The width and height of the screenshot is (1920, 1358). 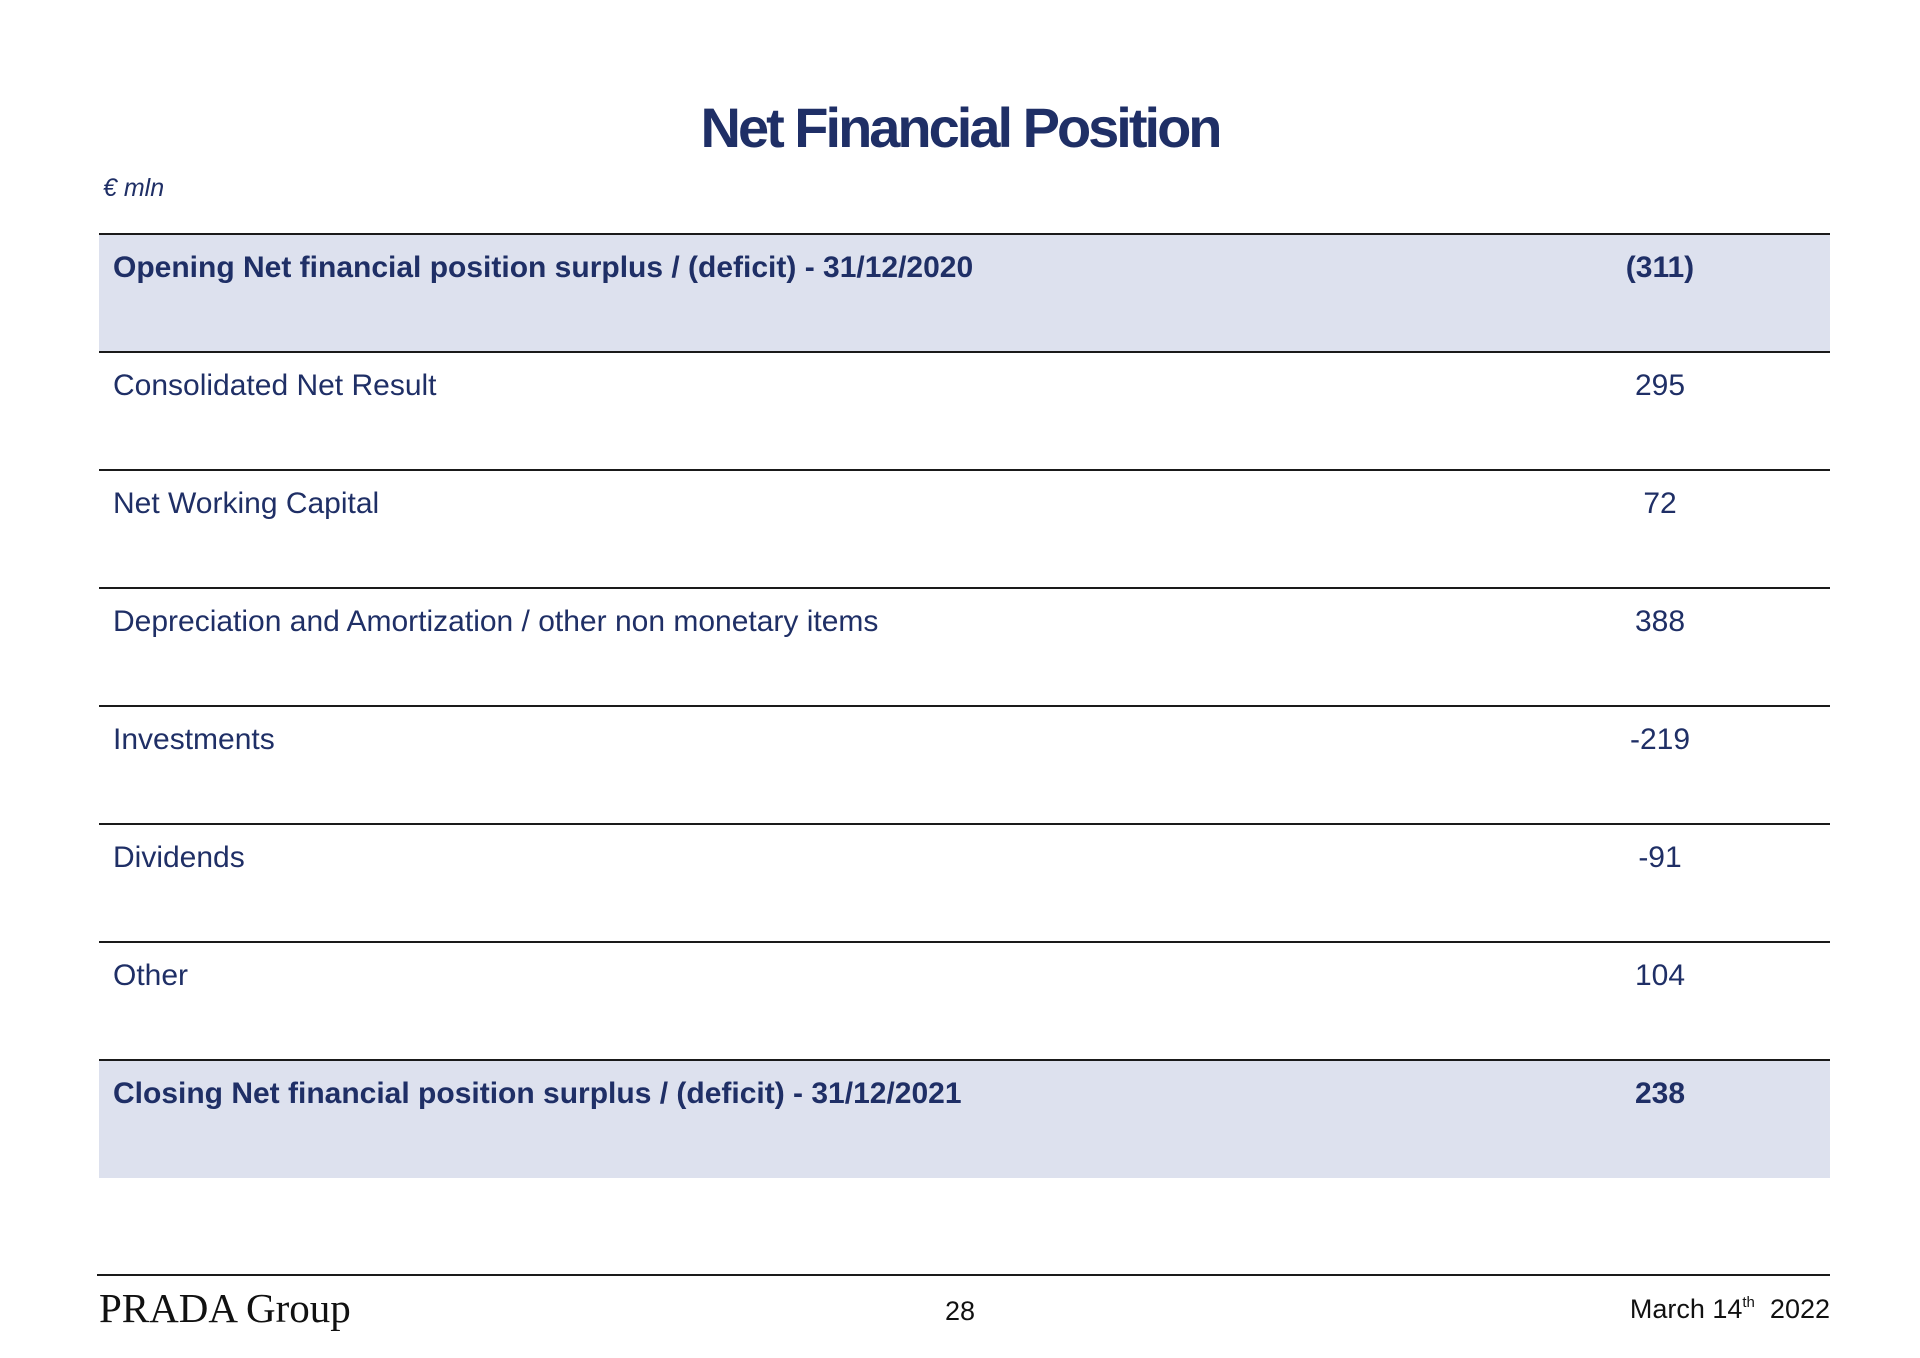 What do you see at coordinates (1660, 739) in the screenshot?
I see `row-value: -219` at bounding box center [1660, 739].